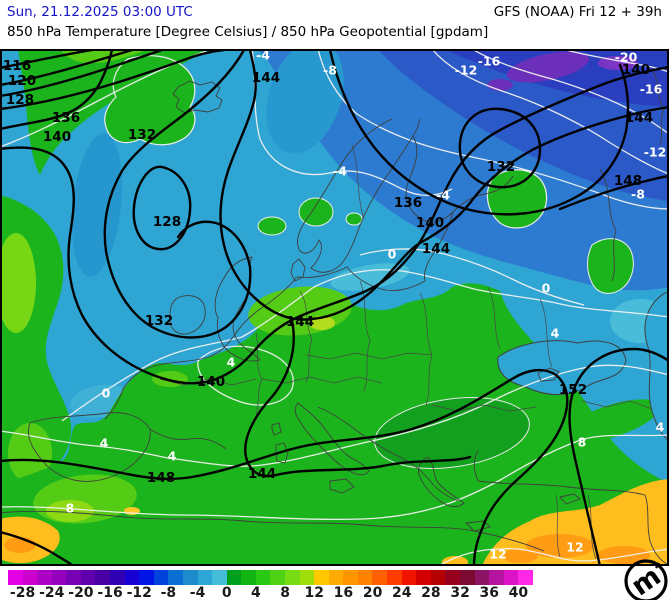 The image size is (669, 600). I want to click on geopotential-label: 116, so click(17, 66).